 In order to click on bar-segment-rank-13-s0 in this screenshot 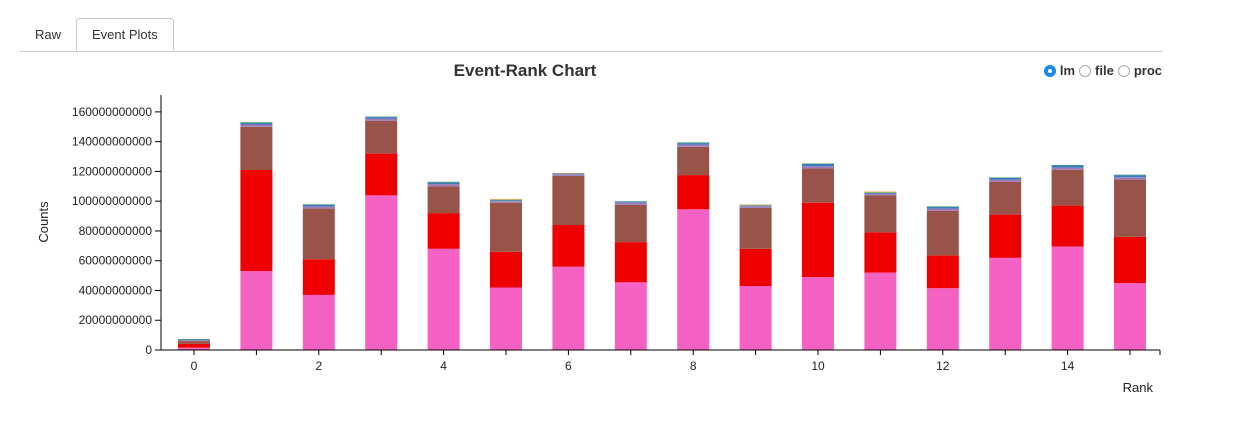, I will do `click(1005, 303)`.